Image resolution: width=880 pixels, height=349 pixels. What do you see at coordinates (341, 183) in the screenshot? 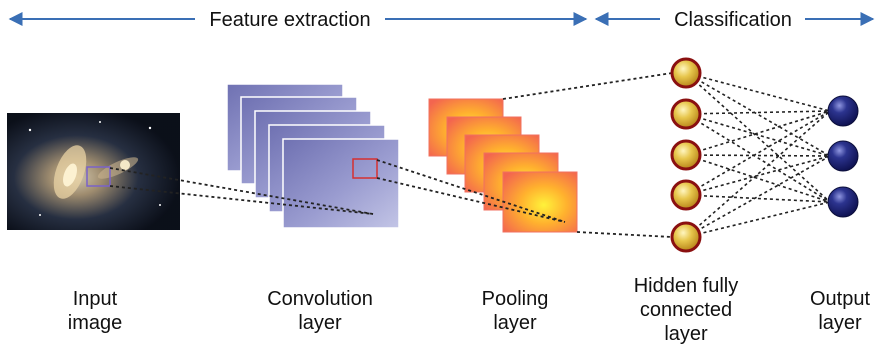
I see `conv-feature-map` at bounding box center [341, 183].